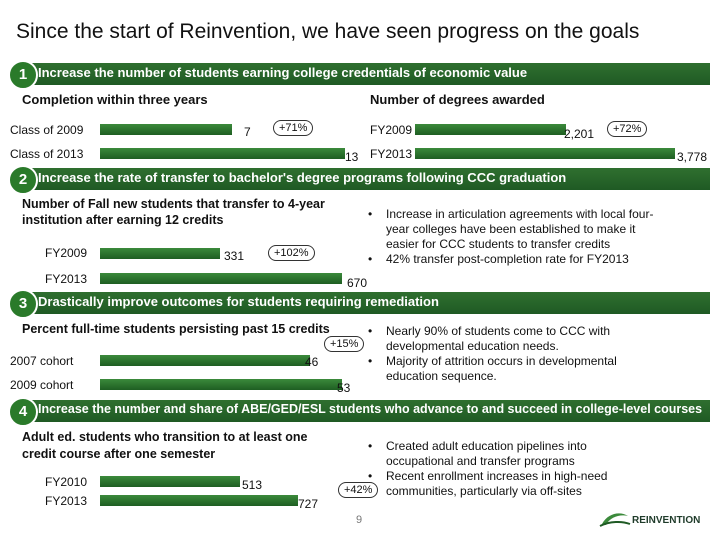  Describe the element at coordinates (344, 388) in the screenshot. I see `bar-value-label: 53` at that location.